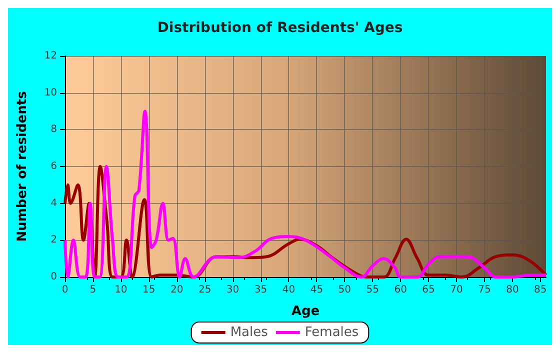 Image resolution: width=560 pixels, height=353 pixels. Describe the element at coordinates (65, 290) in the screenshot. I see `x-tick-label: 0` at that location.